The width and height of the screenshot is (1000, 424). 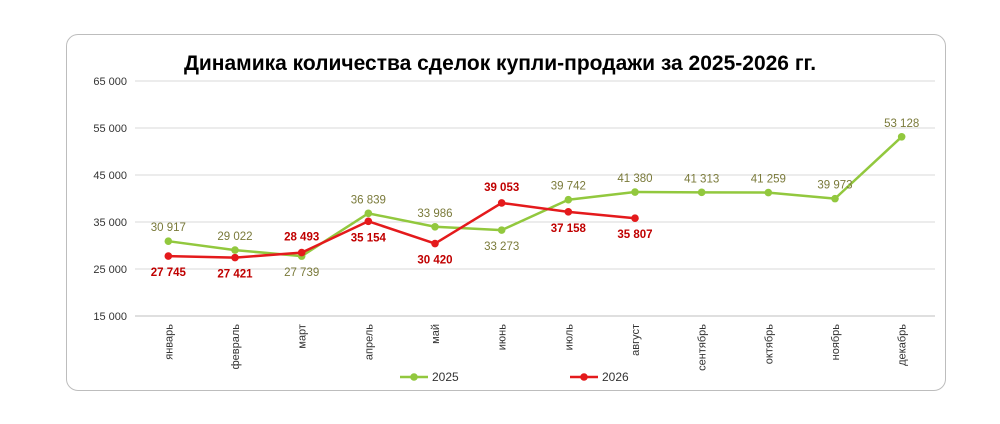 I want to click on data-label-2026: 37 158, so click(x=569, y=229).